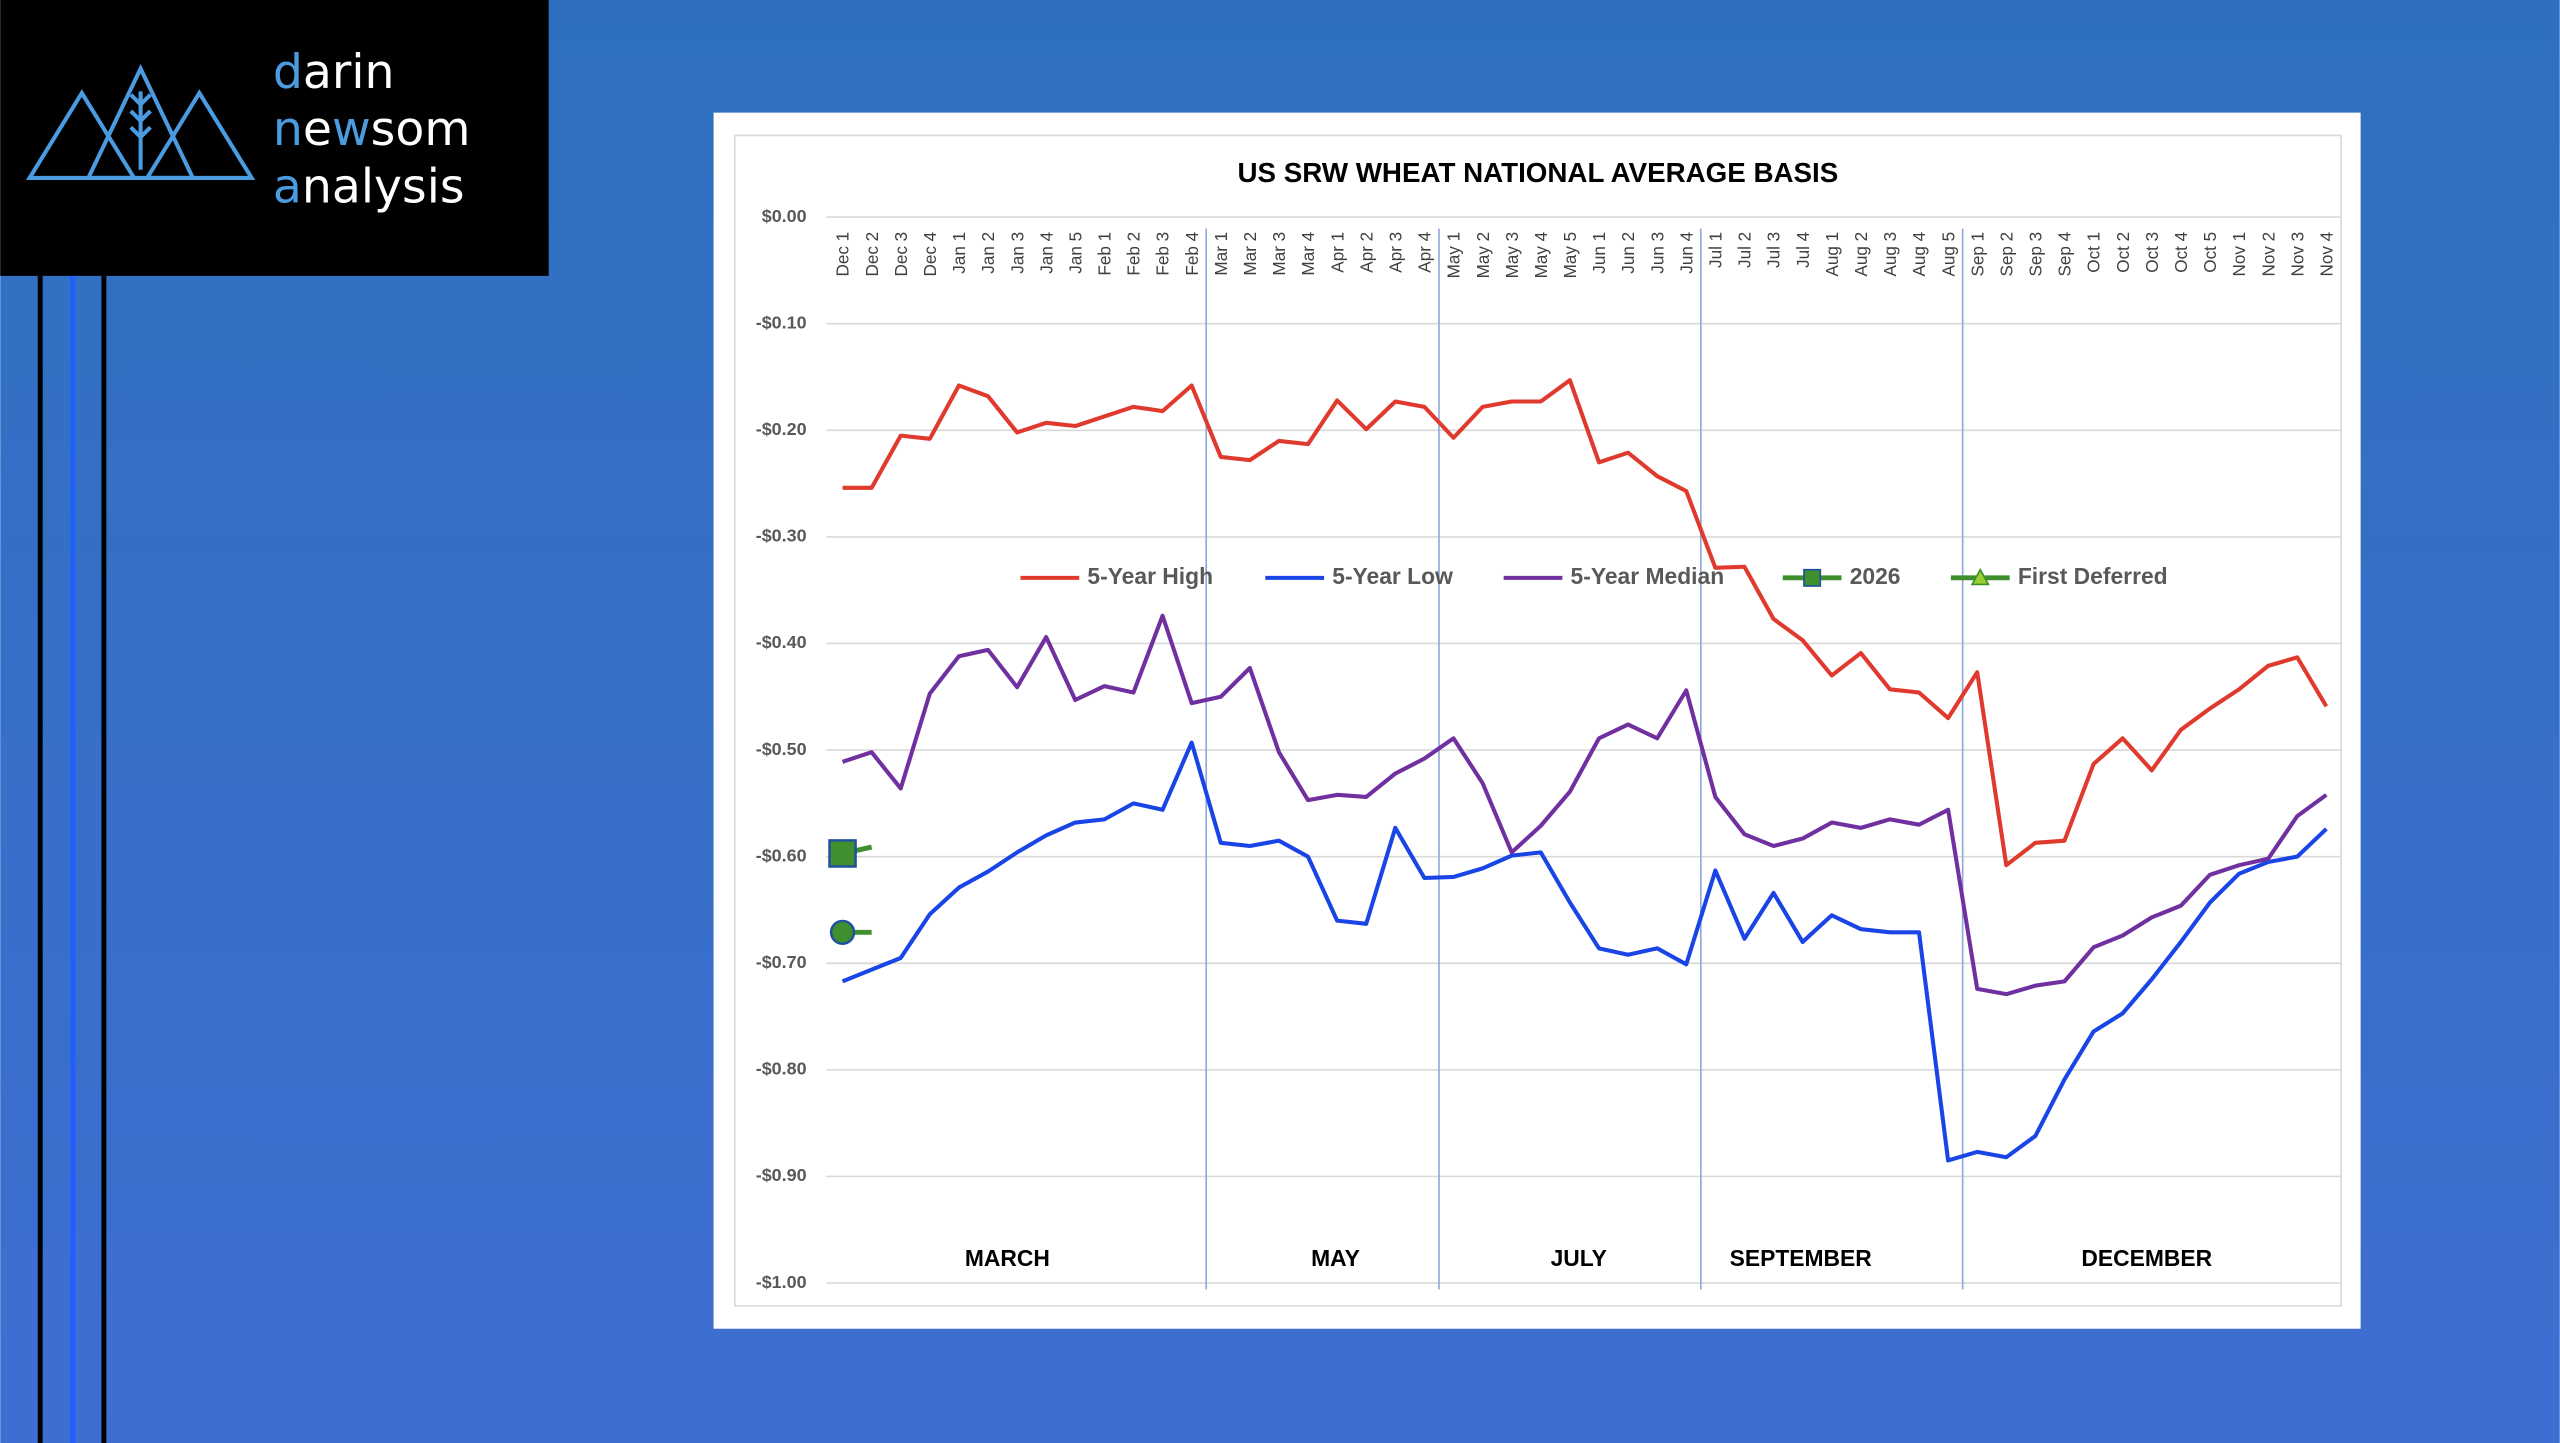  I want to click on x-tick-label: Apr 1, so click(1337, 252).